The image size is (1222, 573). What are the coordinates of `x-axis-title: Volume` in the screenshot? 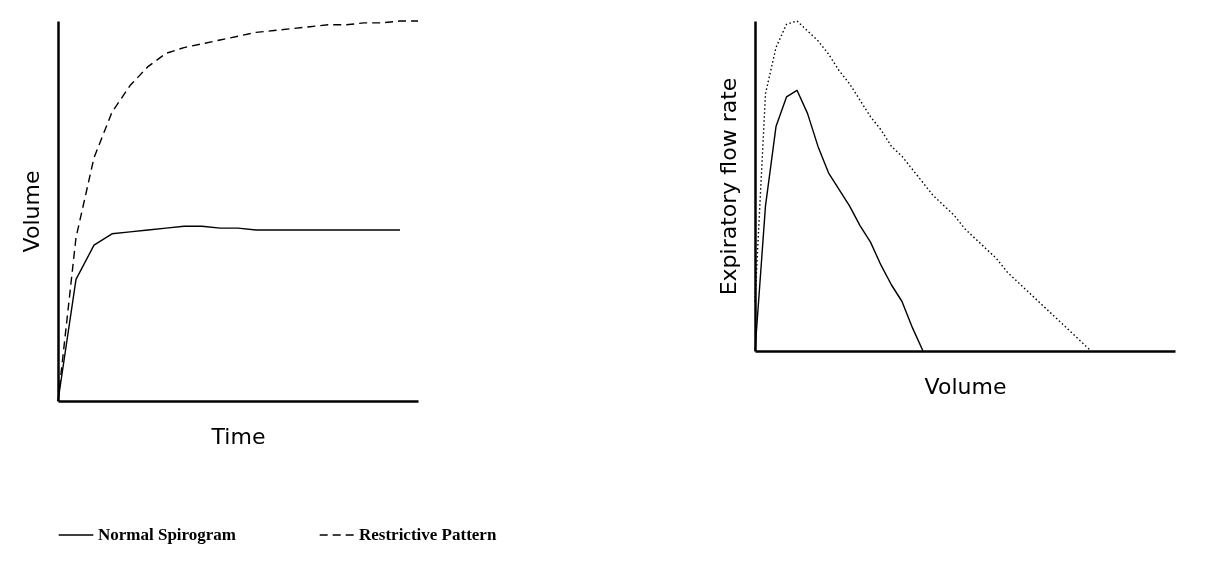 It's located at (965, 386).